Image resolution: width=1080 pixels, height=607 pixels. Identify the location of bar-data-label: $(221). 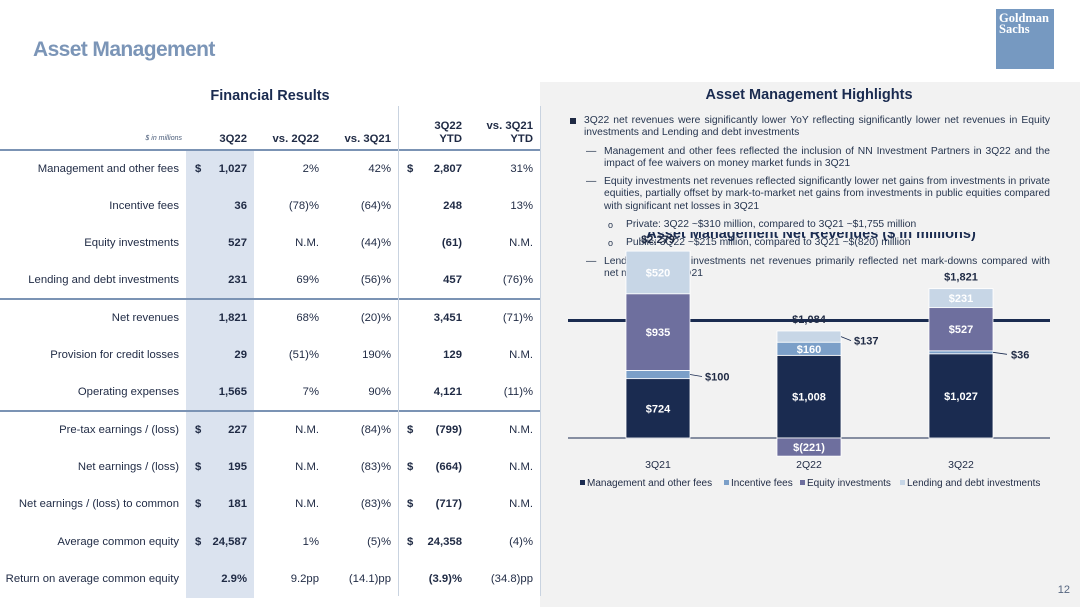
(809, 448).